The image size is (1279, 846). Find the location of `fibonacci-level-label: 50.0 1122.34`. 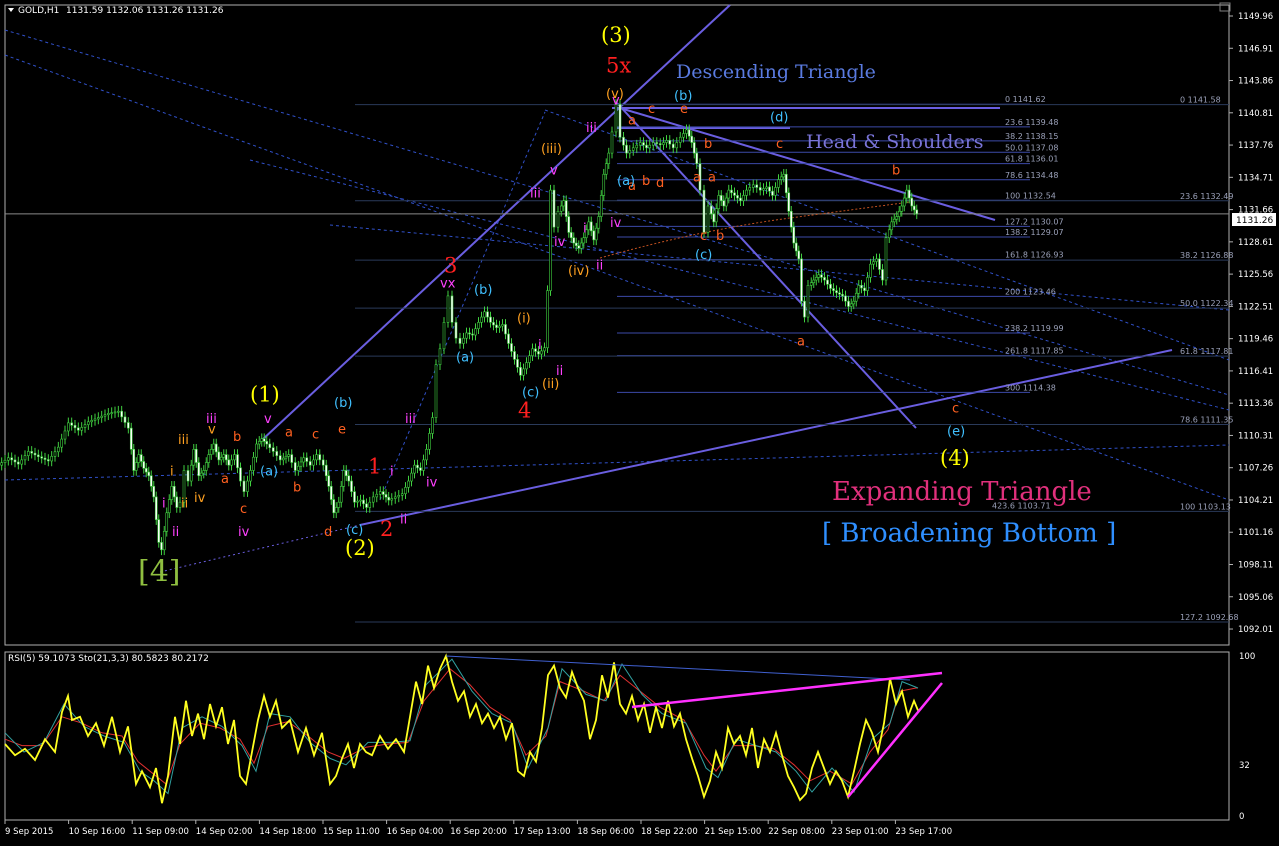

fibonacci-level-label: 50.0 1122.34 is located at coordinates (1206, 303).